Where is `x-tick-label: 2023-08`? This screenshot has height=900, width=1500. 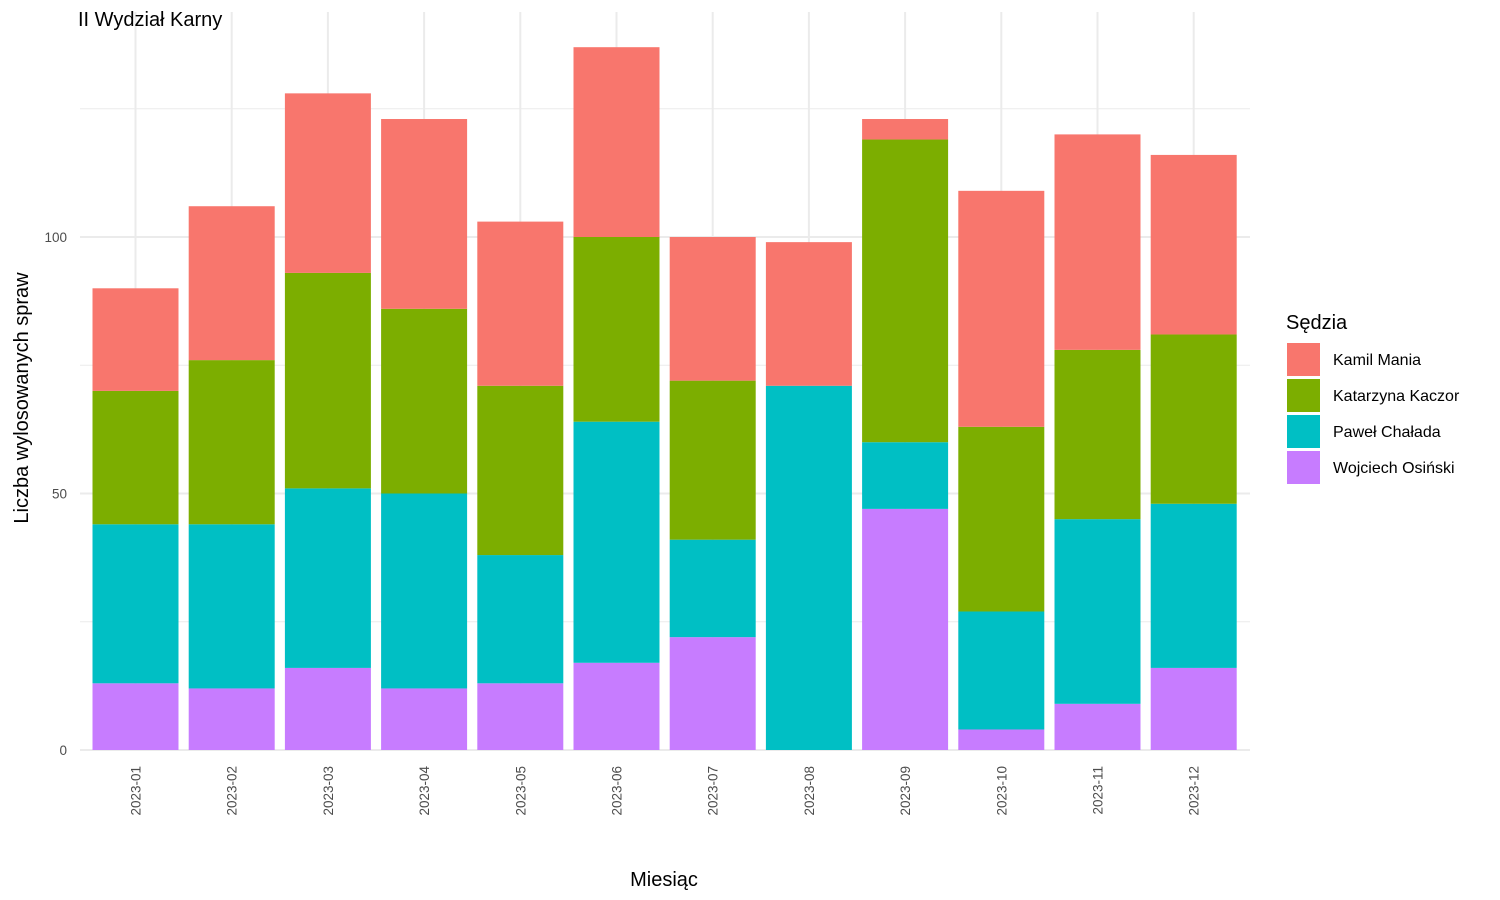
x-tick-label: 2023-08 is located at coordinates (809, 791).